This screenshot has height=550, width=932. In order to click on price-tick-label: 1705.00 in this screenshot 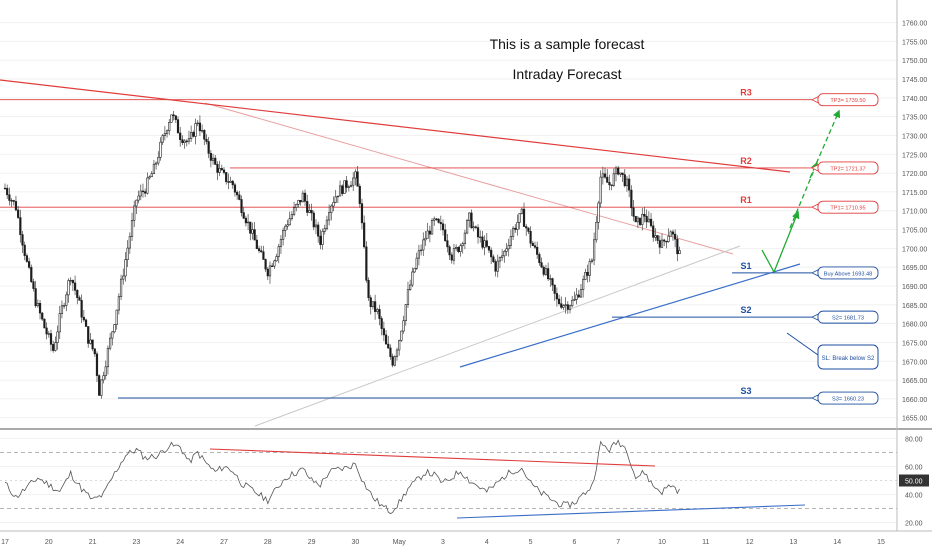, I will do `click(914, 231)`.